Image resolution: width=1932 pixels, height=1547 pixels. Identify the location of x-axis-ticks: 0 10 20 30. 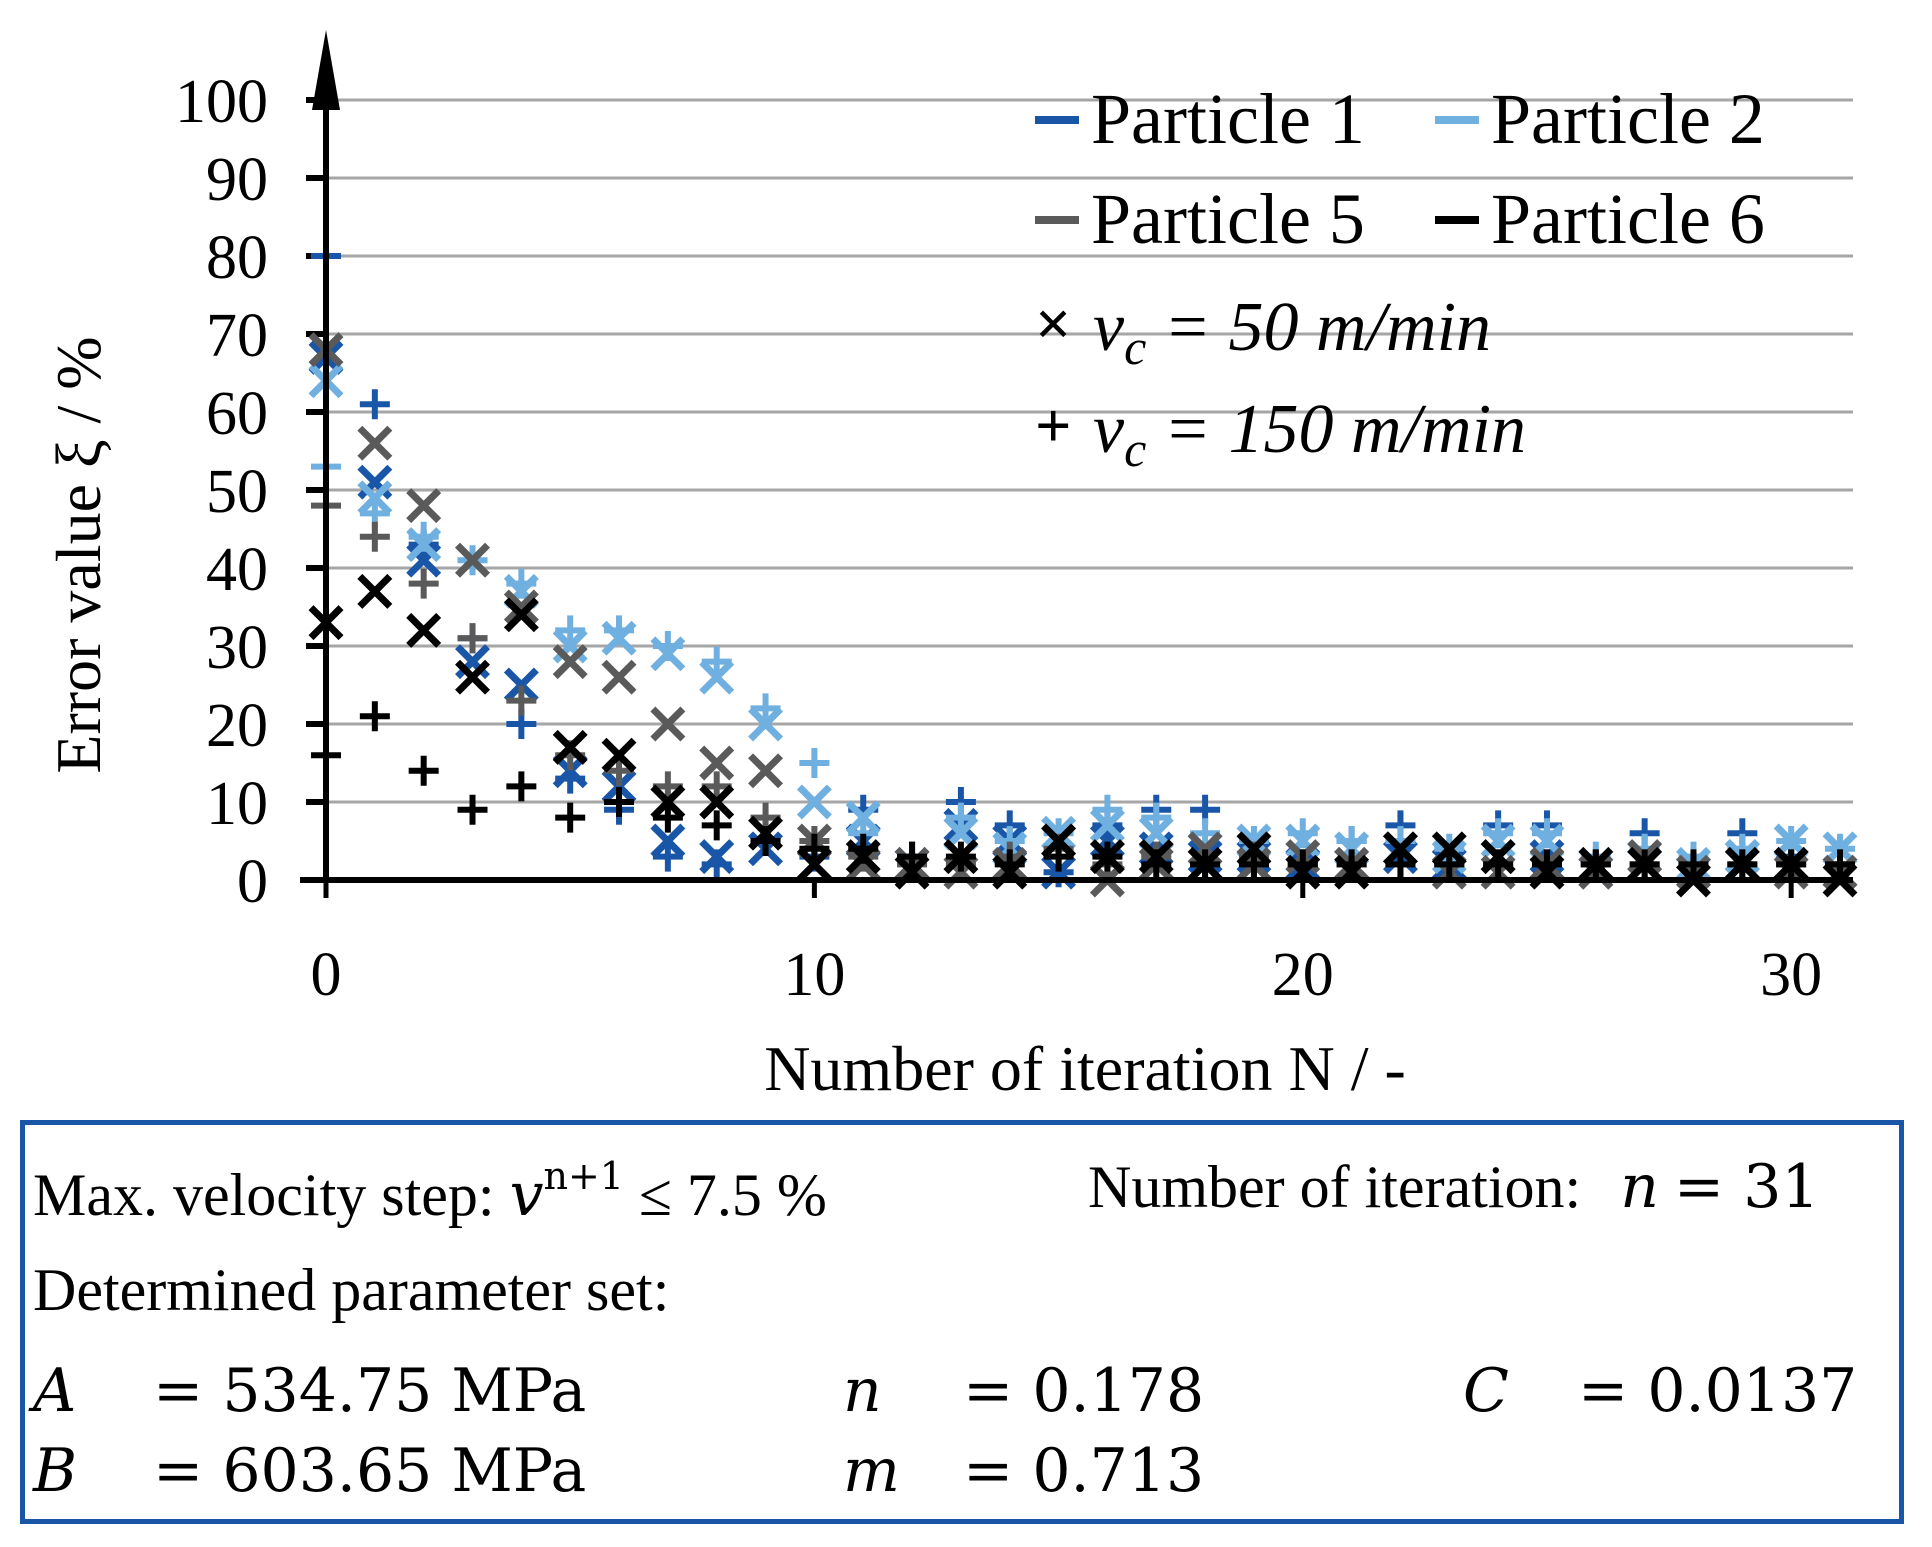
(1066, 944).